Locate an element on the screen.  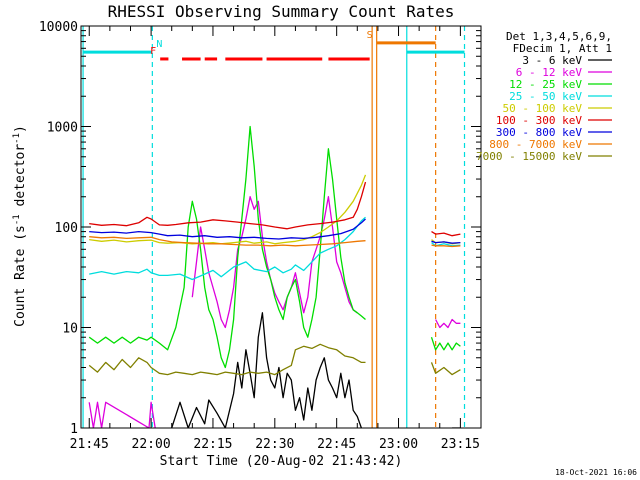
y-axis-label-part: ) is located at coordinates (20, 129).